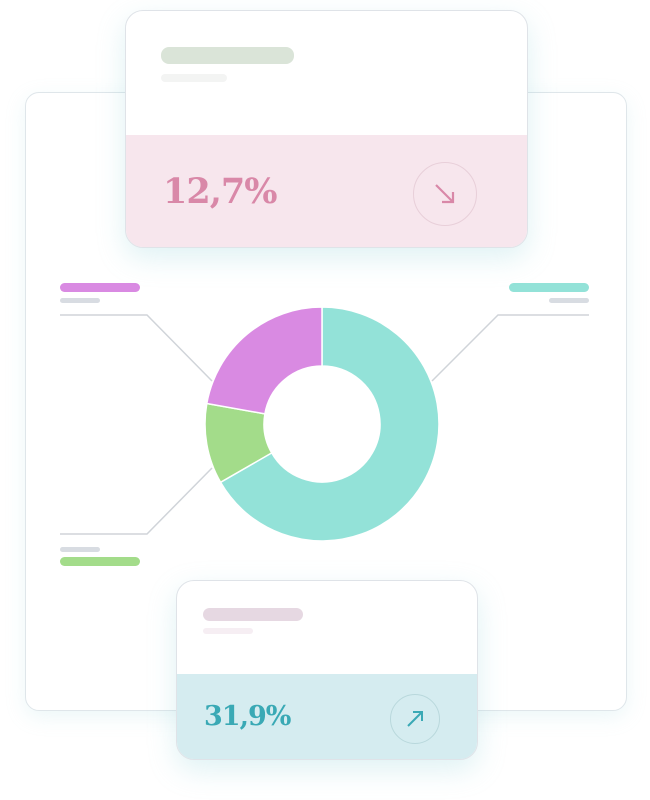 The width and height of the screenshot is (650, 800). Describe the element at coordinates (100, 561) in the screenshot. I see `legend-green-bar` at that location.